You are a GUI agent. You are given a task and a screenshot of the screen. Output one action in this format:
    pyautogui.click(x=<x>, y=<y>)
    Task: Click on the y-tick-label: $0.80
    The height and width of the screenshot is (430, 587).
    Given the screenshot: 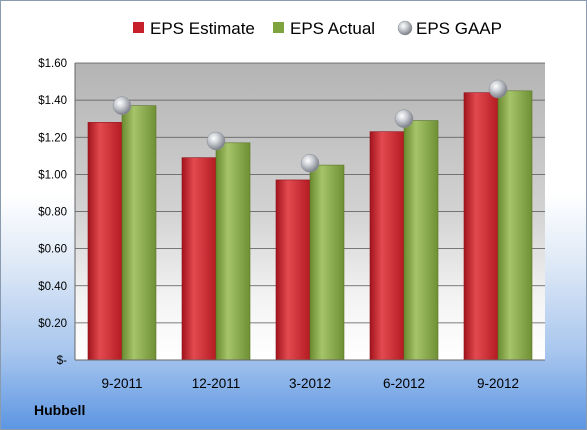 What is the action you would take?
    pyautogui.click(x=52, y=213)
    